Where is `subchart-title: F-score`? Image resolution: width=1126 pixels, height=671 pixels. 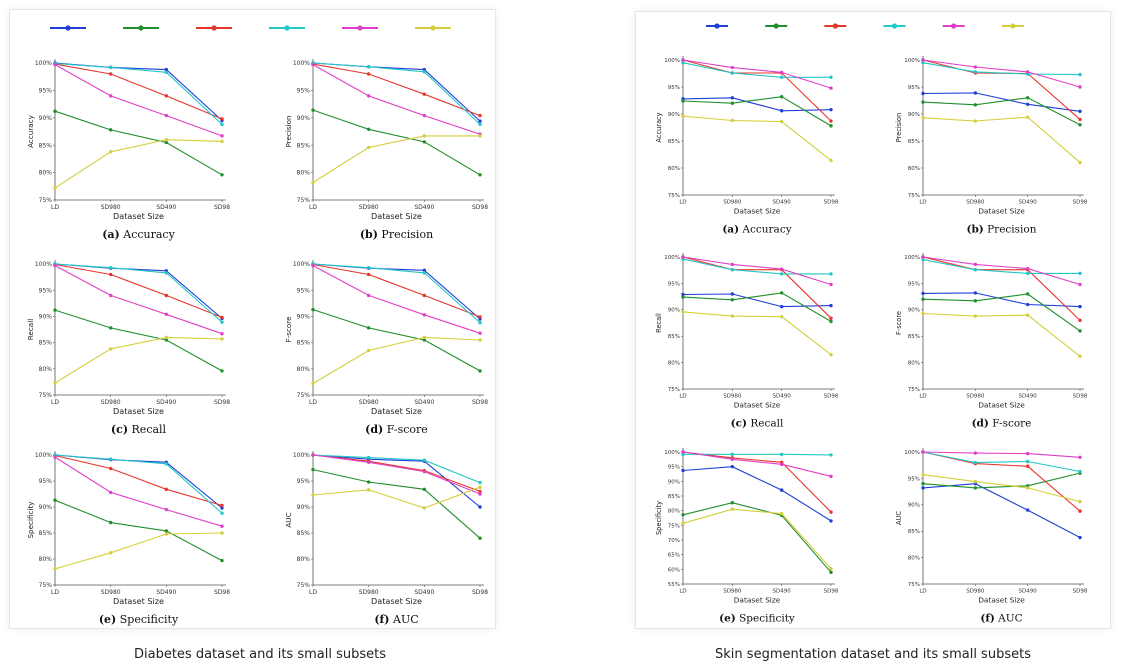
subchart-title: F-score is located at coordinates (405, 429).